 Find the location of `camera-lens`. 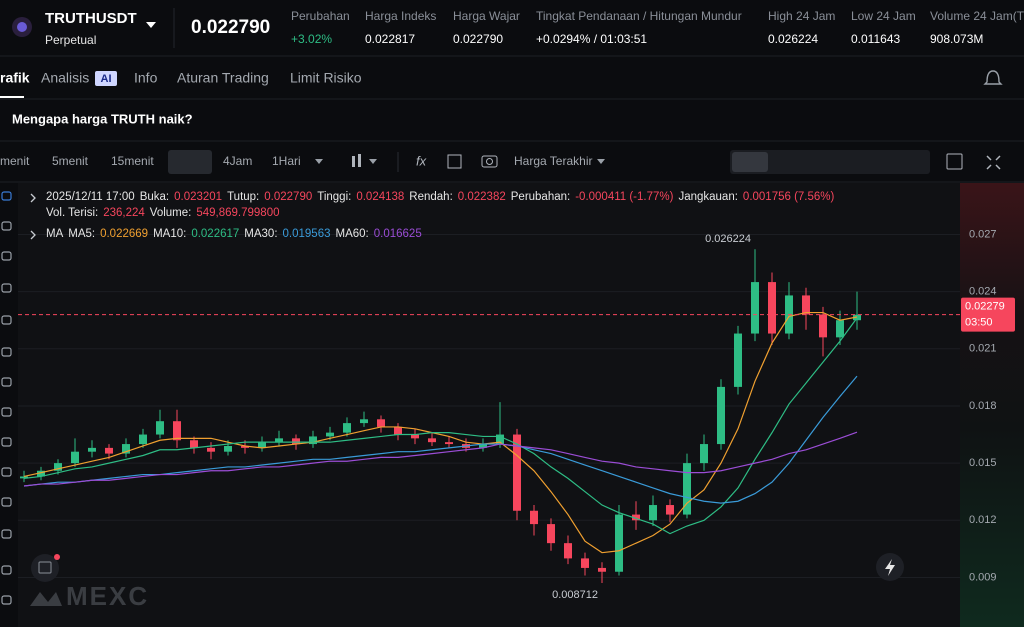

camera-lens is located at coordinates (489, 161).